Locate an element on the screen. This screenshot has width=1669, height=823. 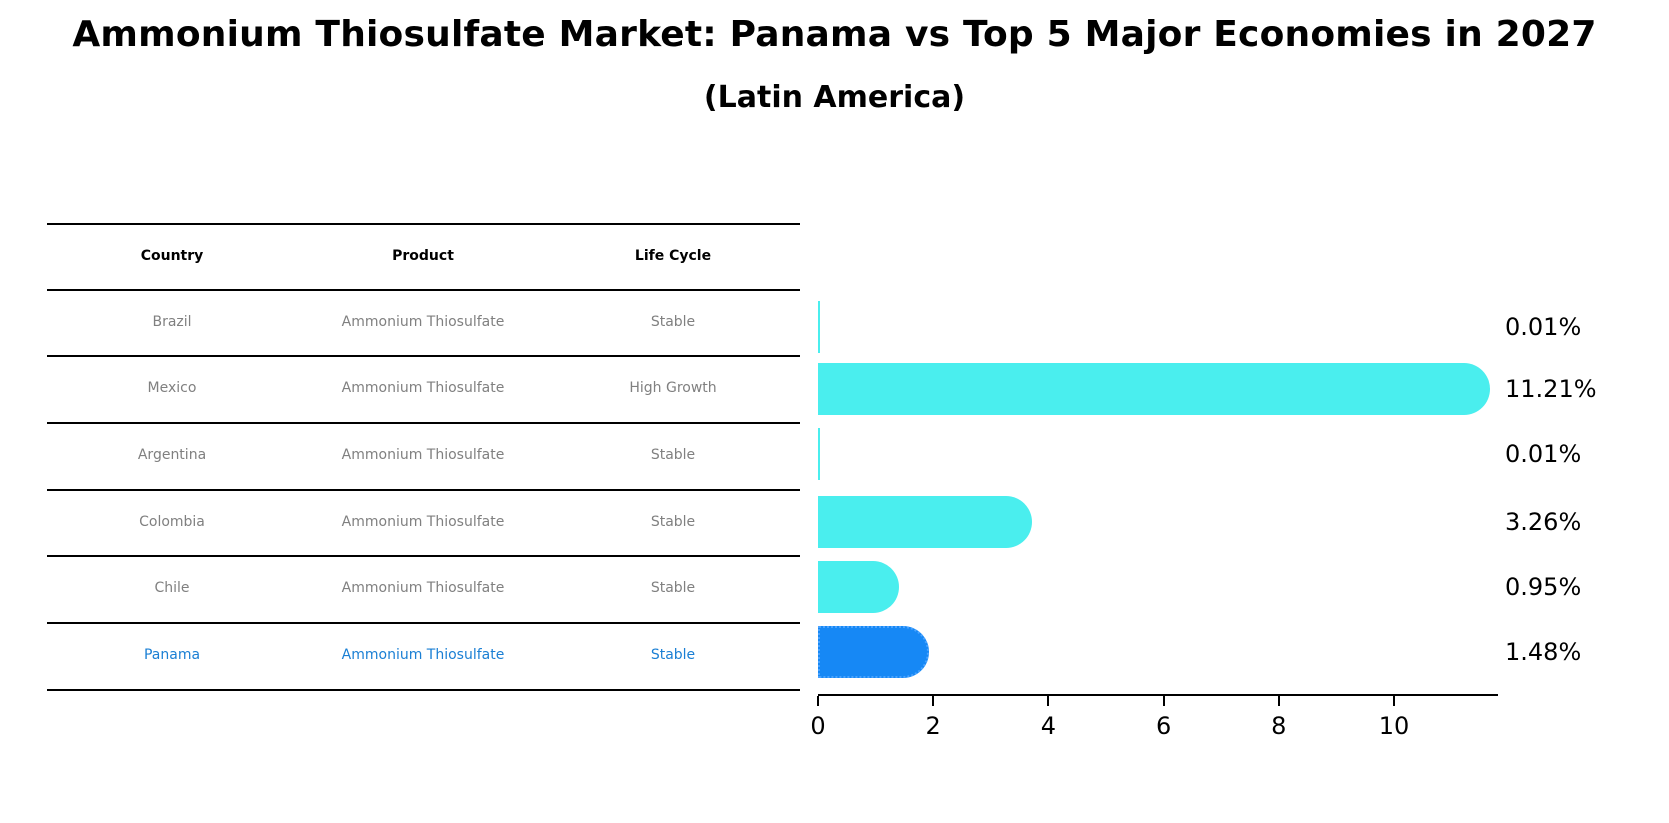
header-life-cycle: Life Cycle is located at coordinates (673, 256).